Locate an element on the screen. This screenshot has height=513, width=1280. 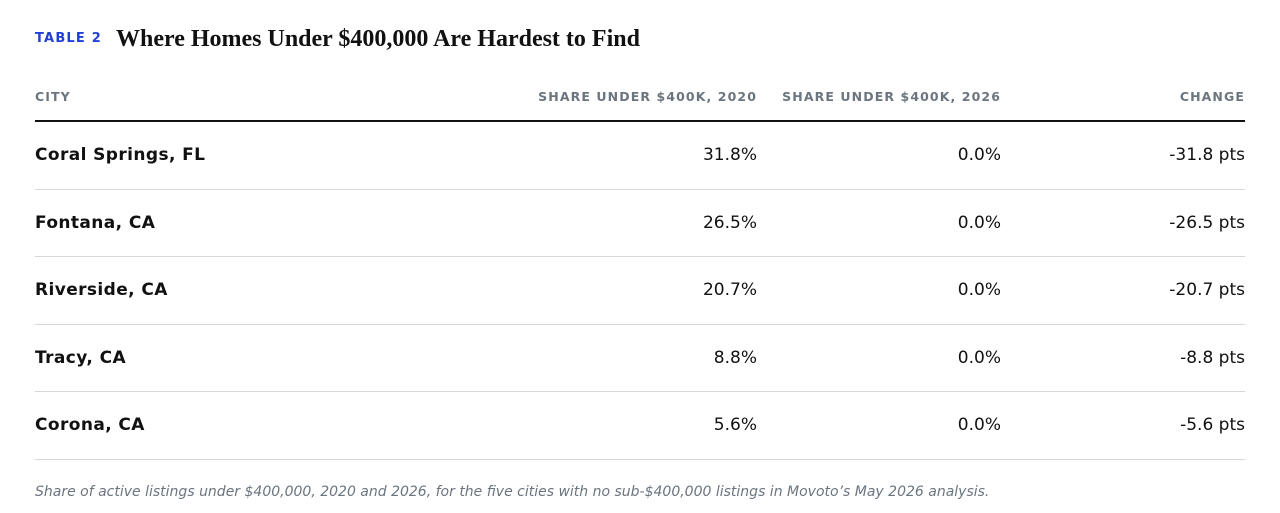
cell-change: -31.8 pts is located at coordinates (1123, 155).